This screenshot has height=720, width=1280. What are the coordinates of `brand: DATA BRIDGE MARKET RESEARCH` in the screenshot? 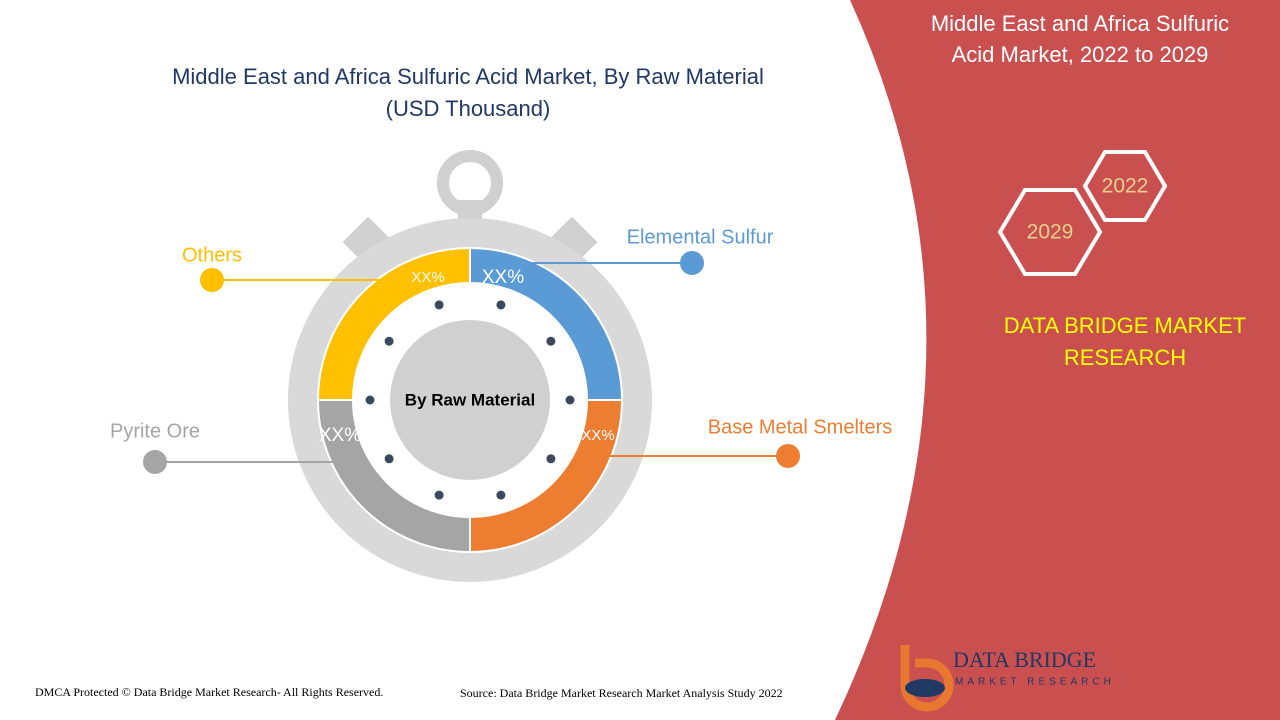 It's located at (1125, 341).